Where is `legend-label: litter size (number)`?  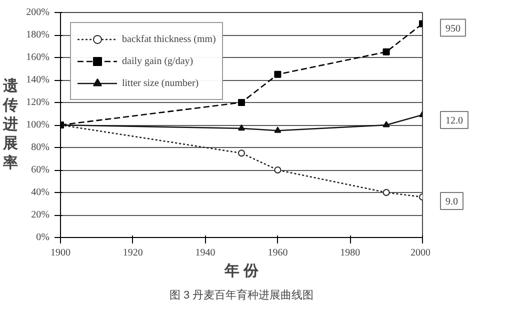
legend-label: litter size (number) is located at coordinates (160, 83).